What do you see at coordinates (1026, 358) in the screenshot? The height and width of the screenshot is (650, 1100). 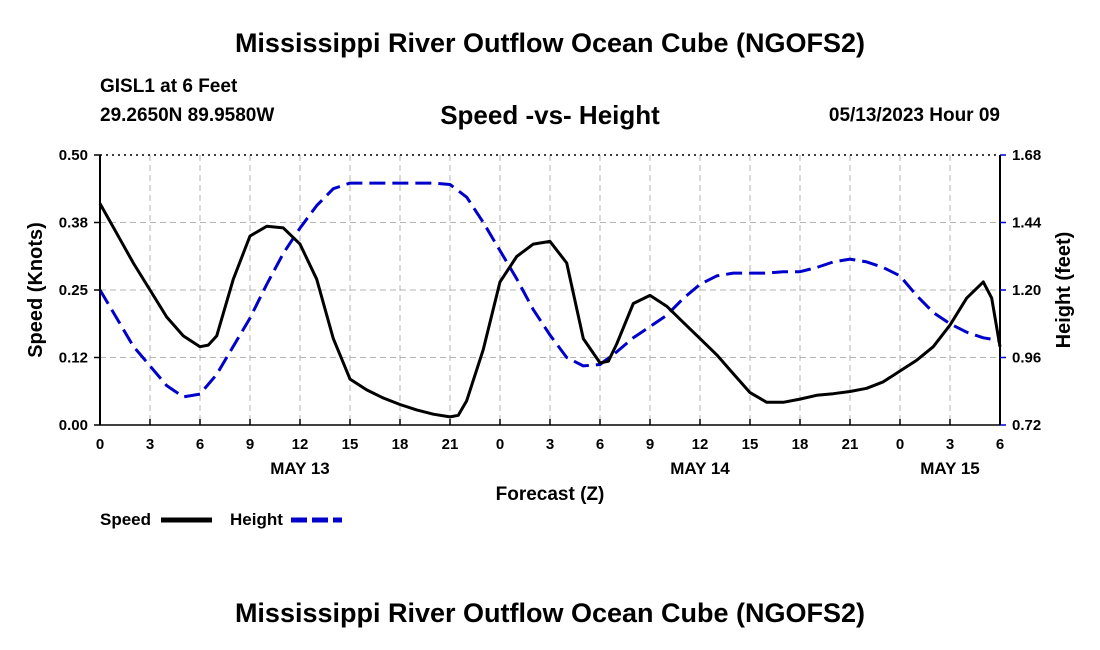 I see `y2-tick-label: 0.96` at bounding box center [1026, 358].